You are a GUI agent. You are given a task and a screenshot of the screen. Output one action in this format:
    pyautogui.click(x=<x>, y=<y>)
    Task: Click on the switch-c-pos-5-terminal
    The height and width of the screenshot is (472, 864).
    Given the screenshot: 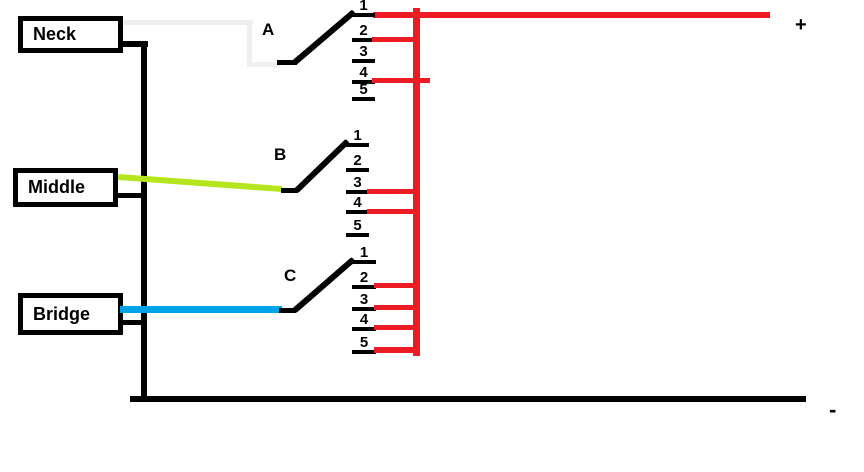 What is the action you would take?
    pyautogui.click(x=364, y=352)
    